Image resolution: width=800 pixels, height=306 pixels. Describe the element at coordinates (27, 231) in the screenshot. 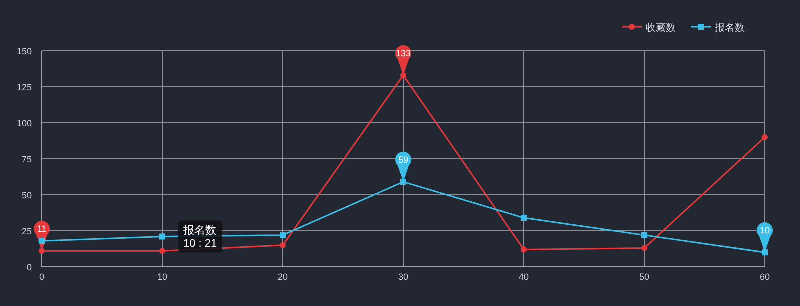

I see `y-tick-label: 25` at that location.